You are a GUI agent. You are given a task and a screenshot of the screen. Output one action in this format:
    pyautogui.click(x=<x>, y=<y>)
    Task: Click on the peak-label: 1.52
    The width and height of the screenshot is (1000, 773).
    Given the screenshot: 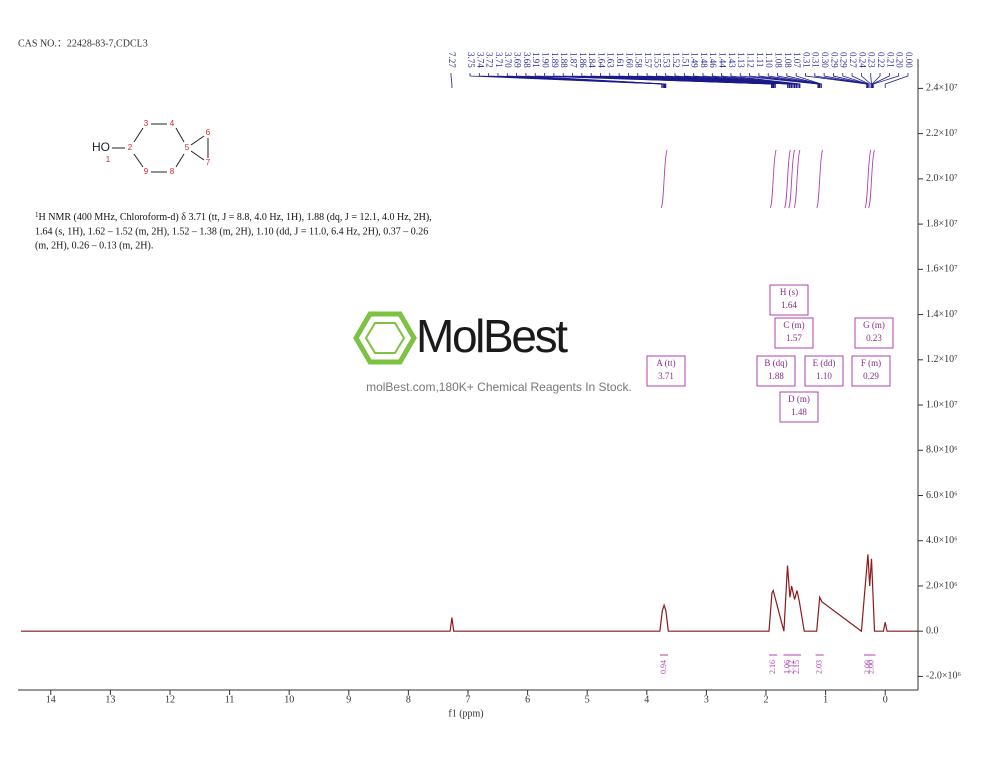 What is the action you would take?
    pyautogui.click(x=676, y=60)
    